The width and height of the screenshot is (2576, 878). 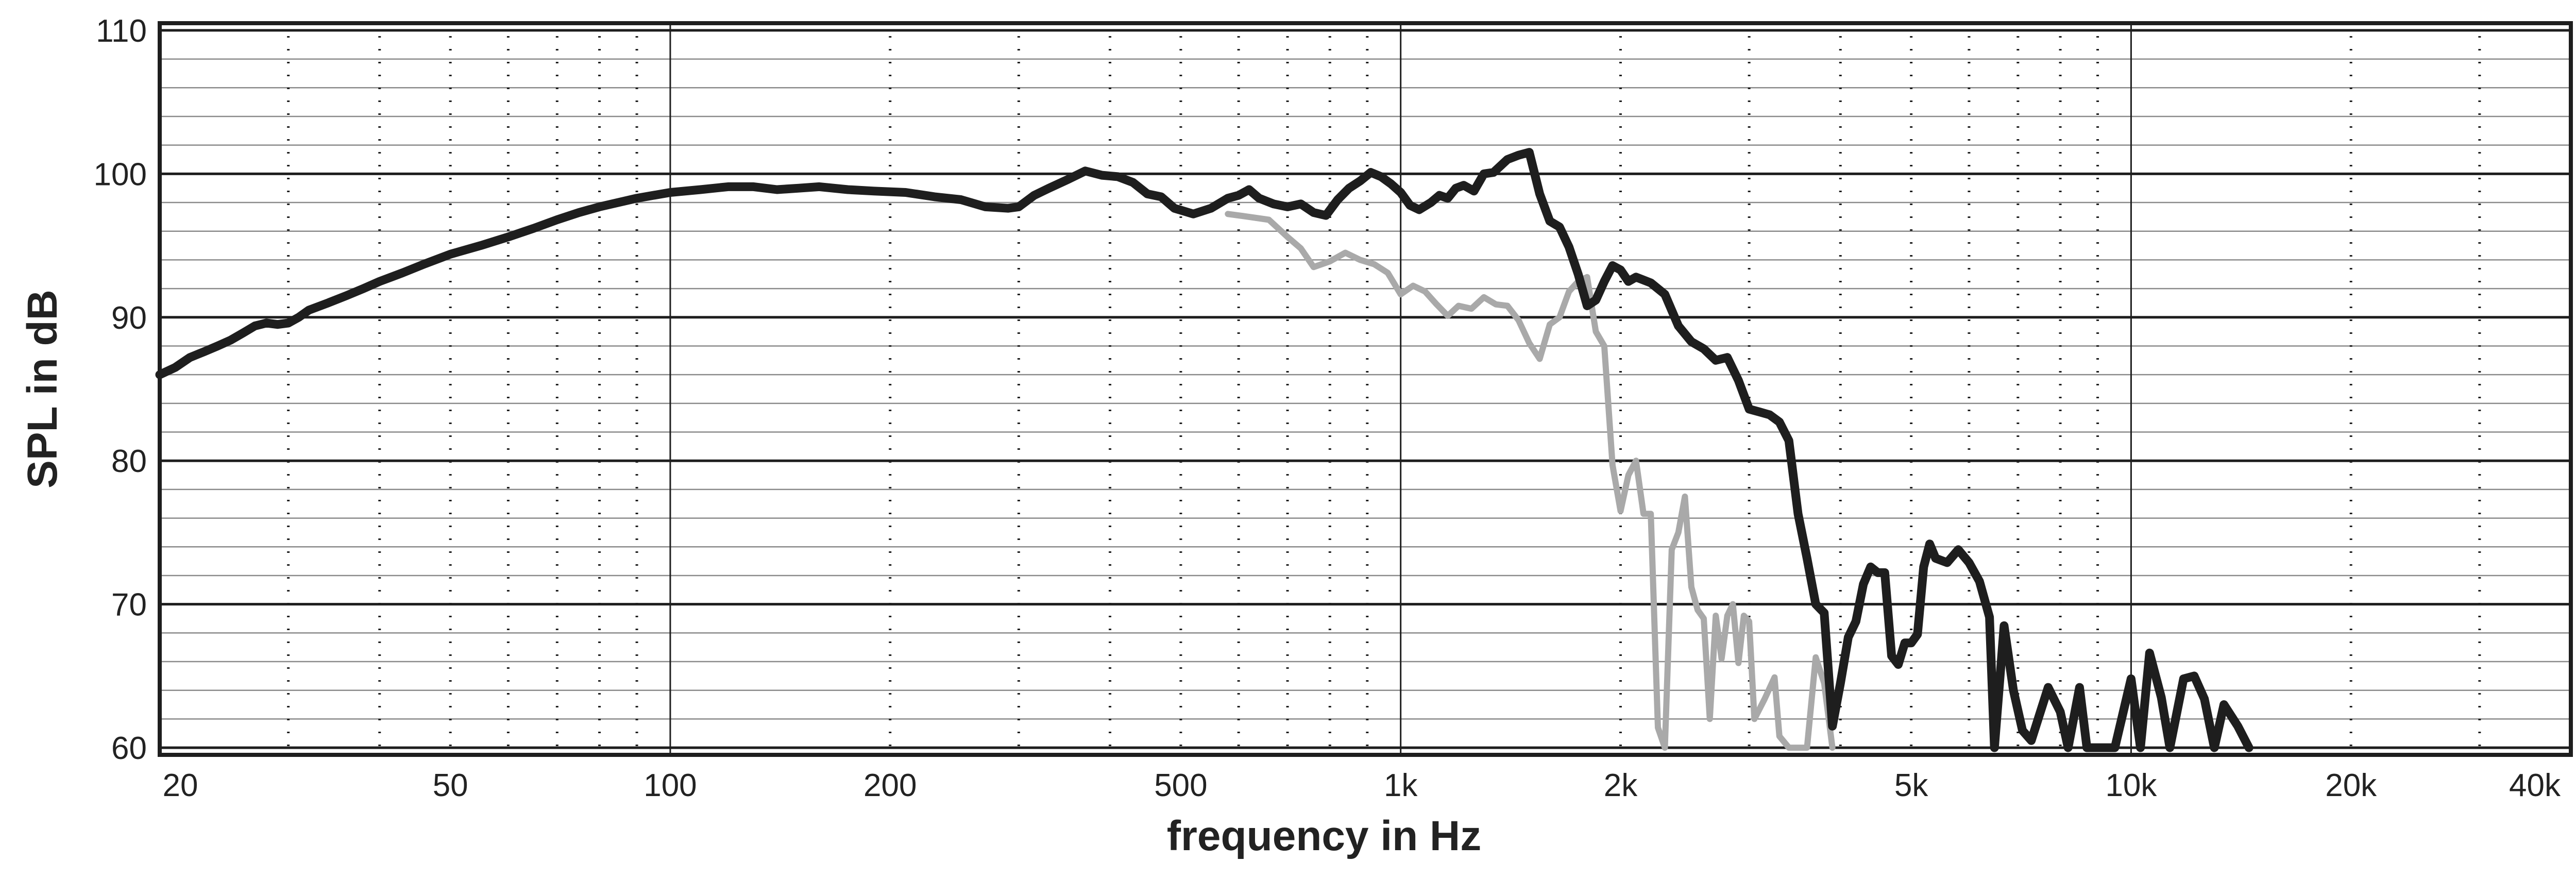 What do you see at coordinates (1362, 786) in the screenshot?
I see `x-tick-labels: 20 50 100 200 500 1k 2k 5k 10k 20k 40k` at bounding box center [1362, 786].